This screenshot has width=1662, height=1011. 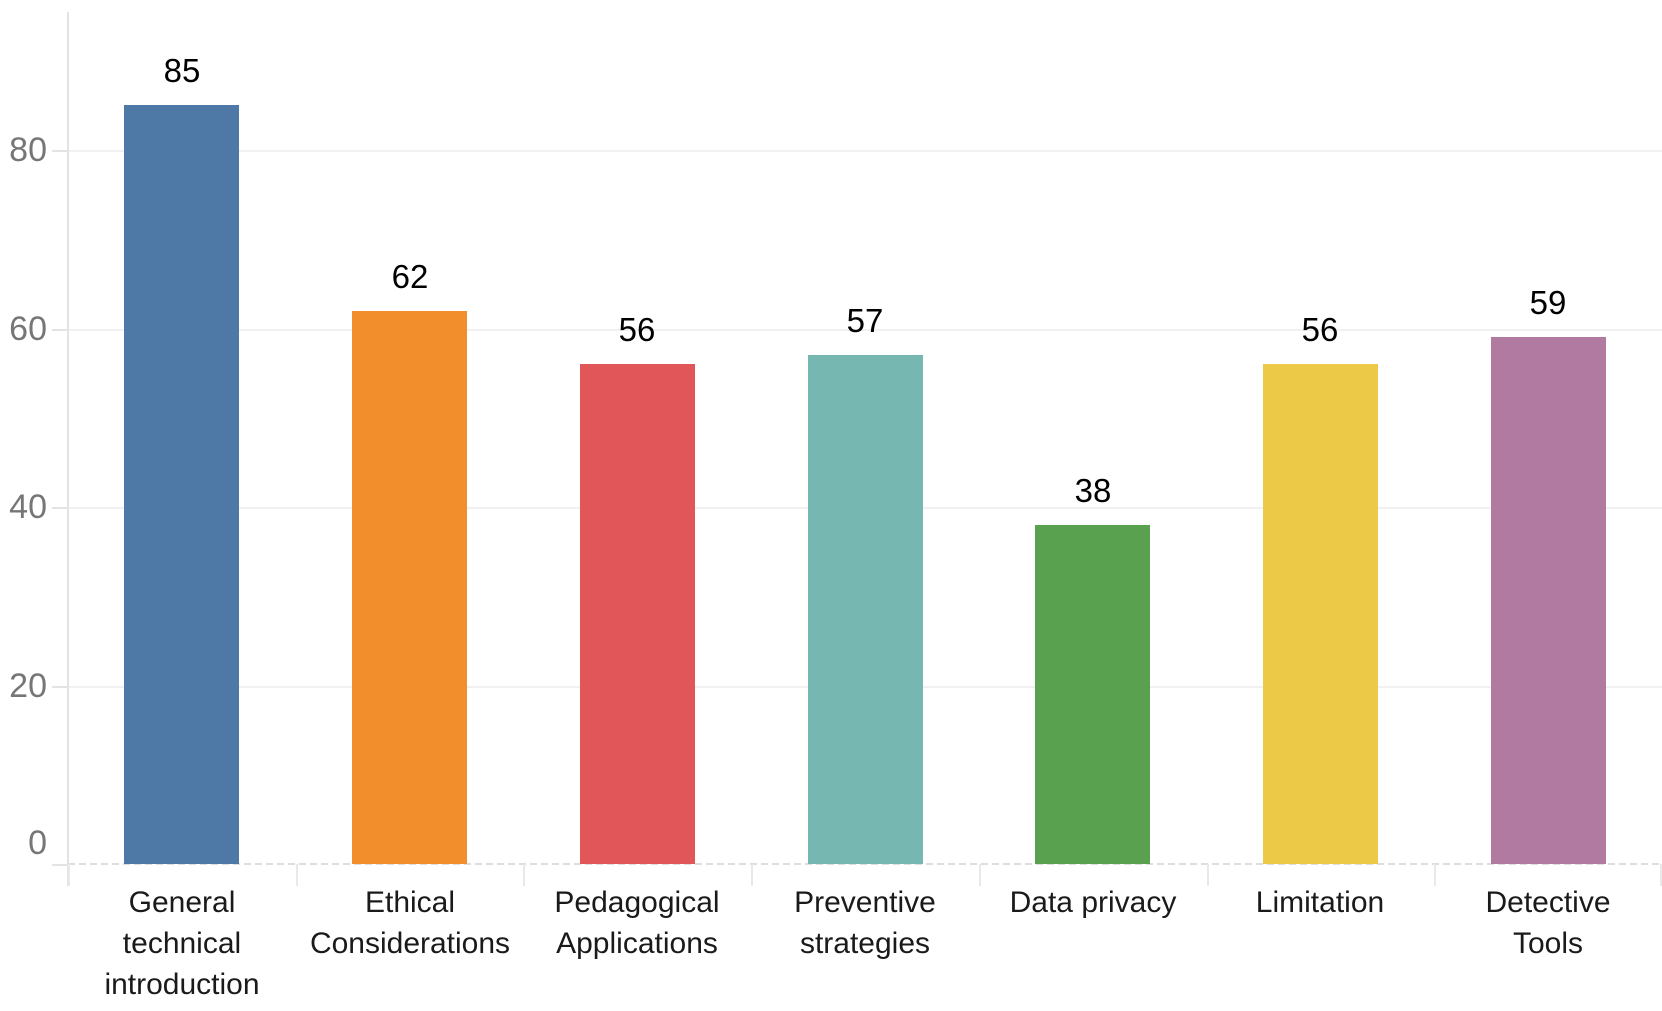 I want to click on bar-detective-tools, so click(x=1548, y=600).